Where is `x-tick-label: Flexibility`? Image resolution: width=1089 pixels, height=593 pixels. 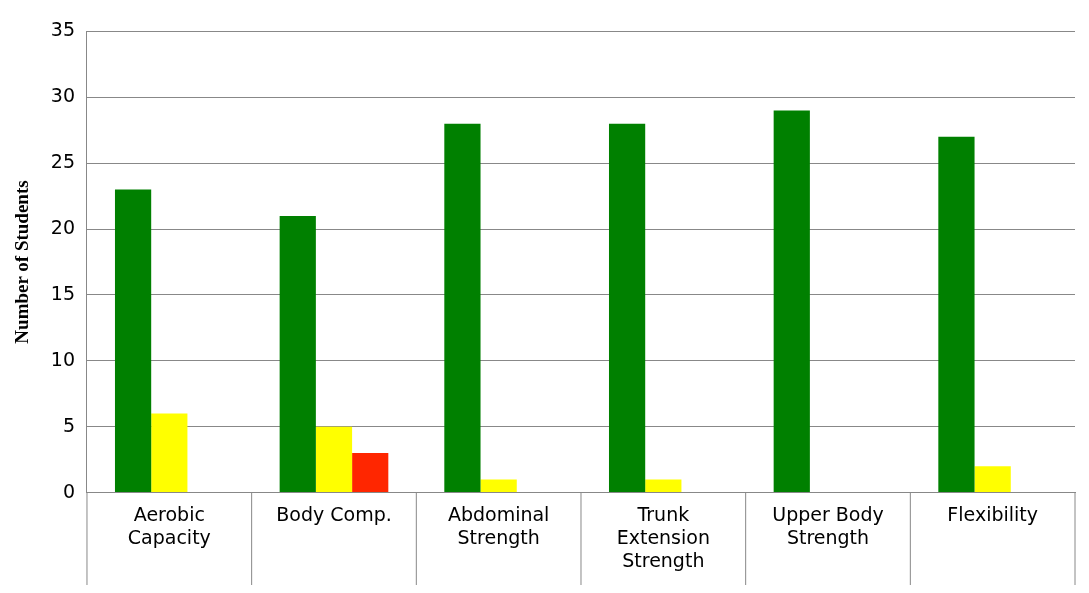
x-tick-label: Flexibility is located at coordinates (993, 513).